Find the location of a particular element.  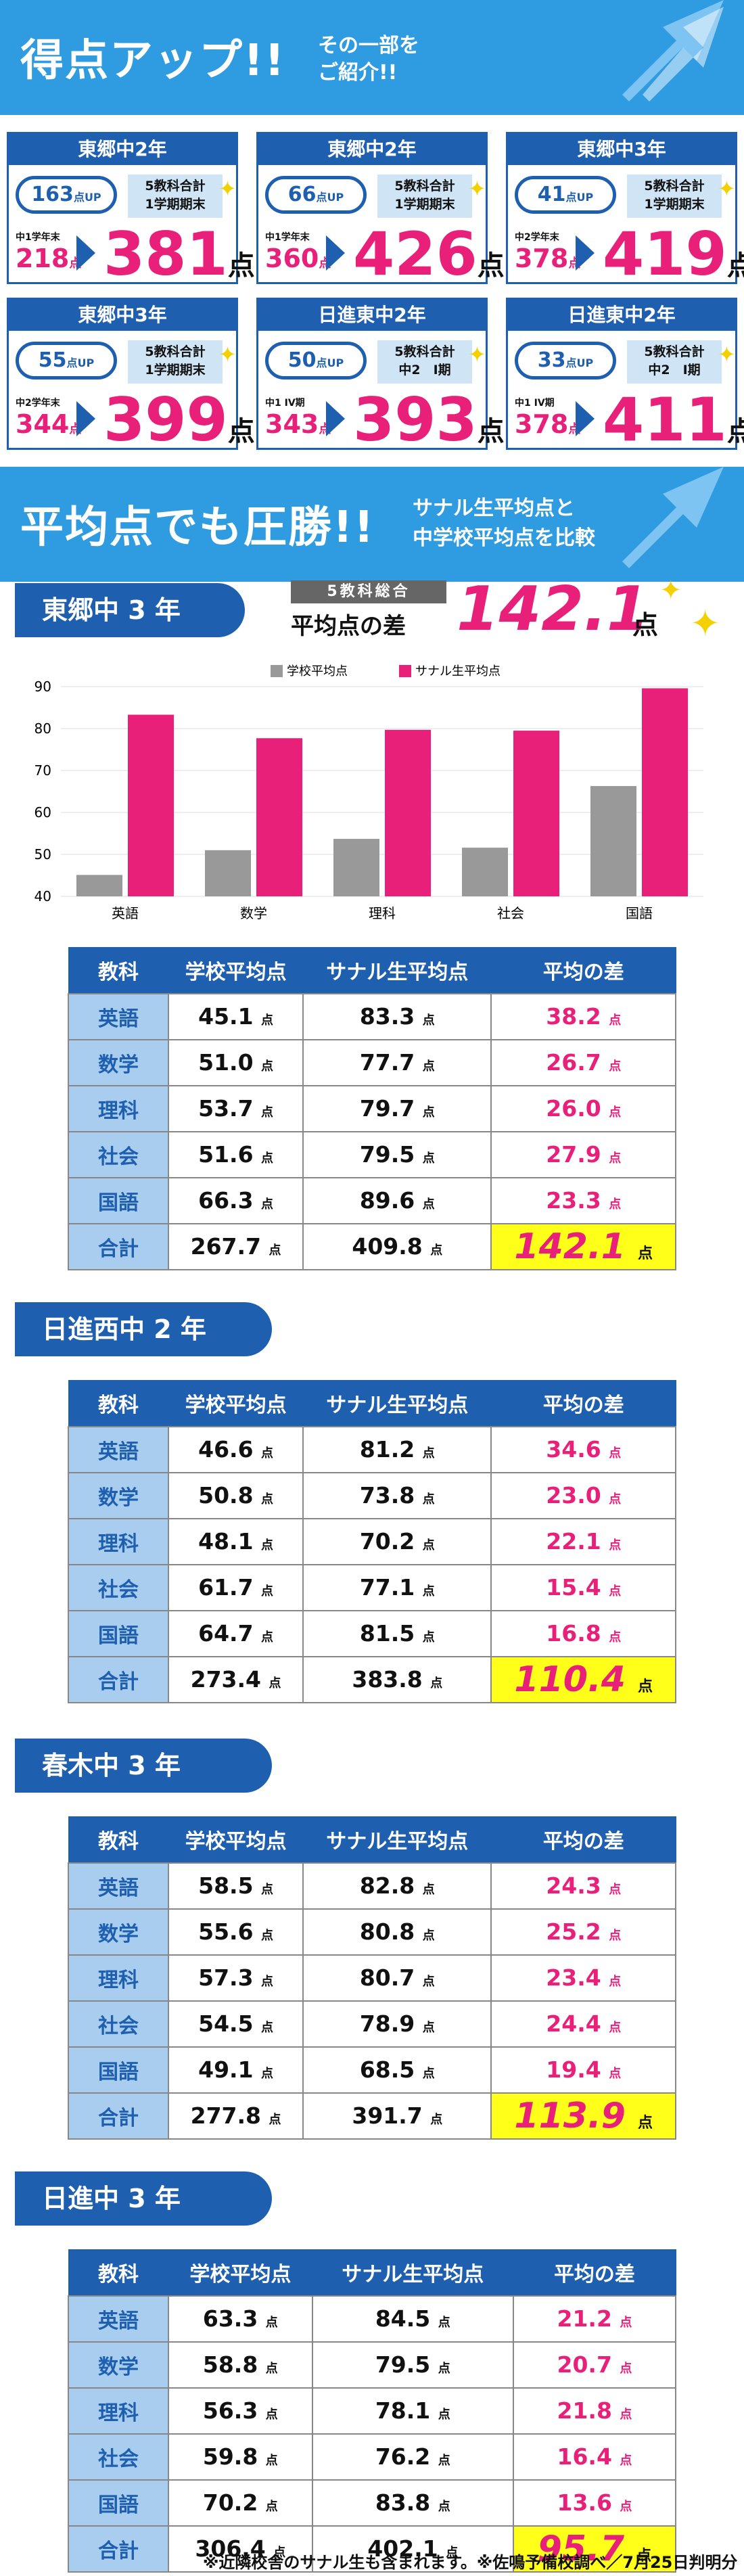

school-avg-cell: 45.1 点 is located at coordinates (235, 1016).